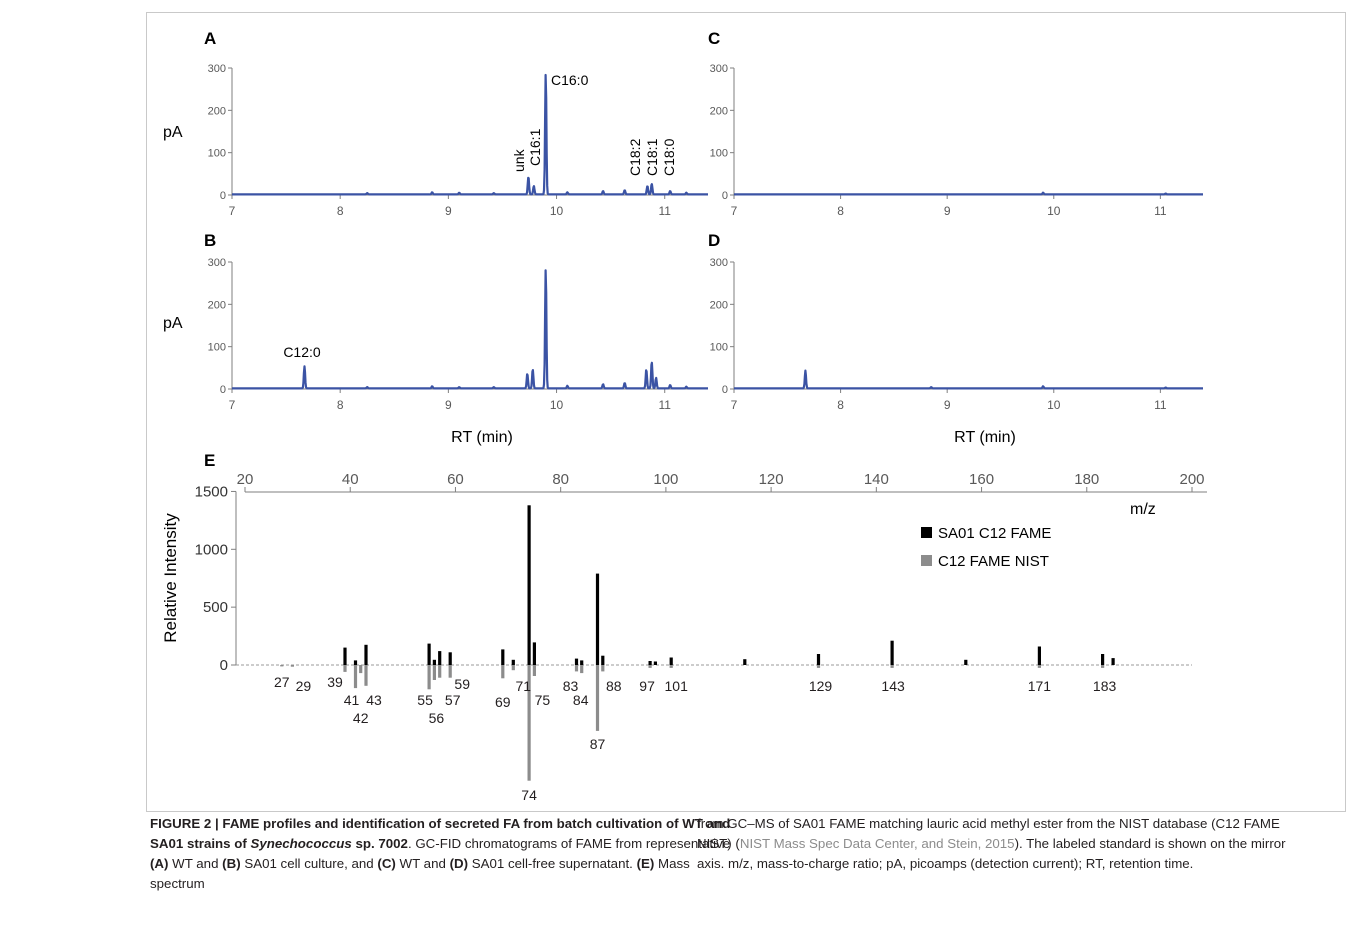 This screenshot has width=1355, height=941. I want to click on peak-mz-label: 171, so click(1040, 686).